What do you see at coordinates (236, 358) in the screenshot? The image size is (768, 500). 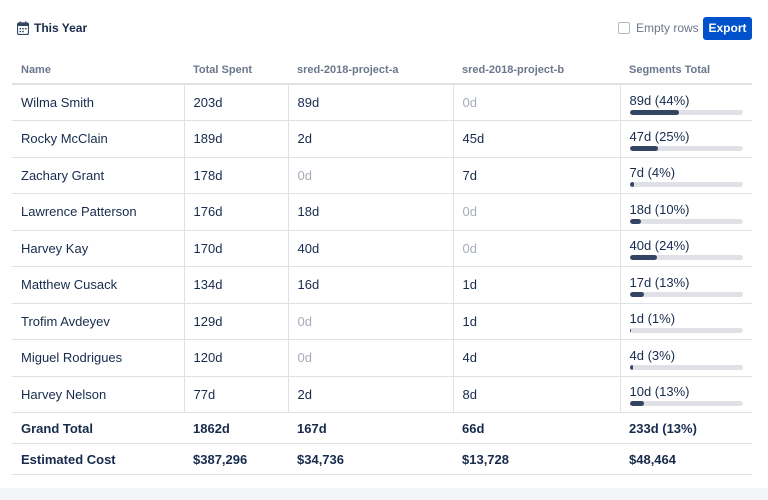 I see `cell-total-spent: 120d` at bounding box center [236, 358].